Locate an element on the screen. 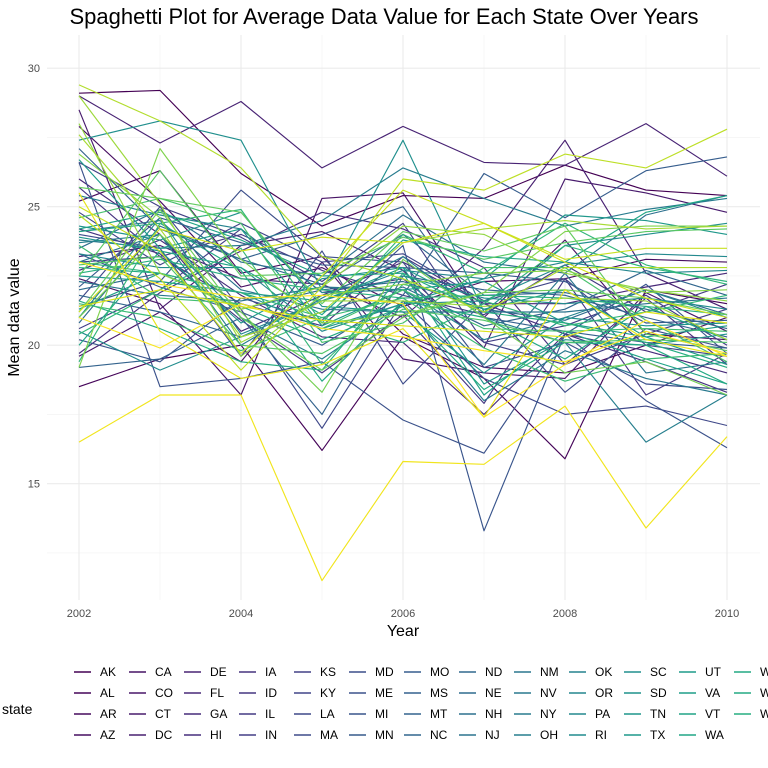  legend-label: CA is located at coordinates (163, 672).